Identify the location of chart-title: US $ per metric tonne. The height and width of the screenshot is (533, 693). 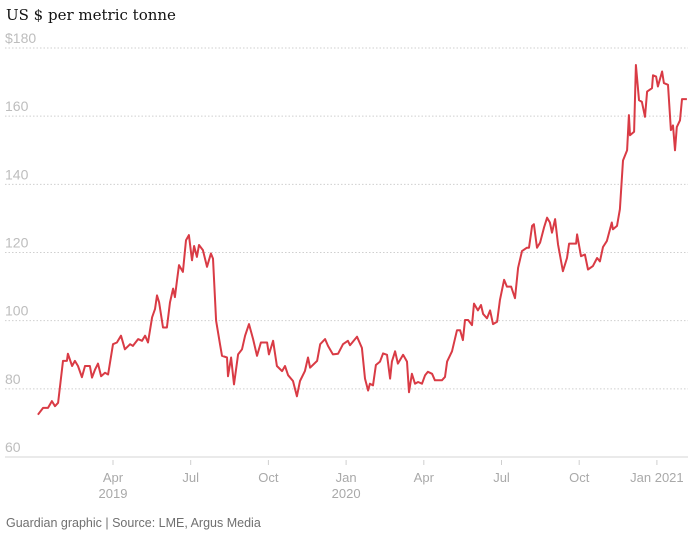
(91, 15).